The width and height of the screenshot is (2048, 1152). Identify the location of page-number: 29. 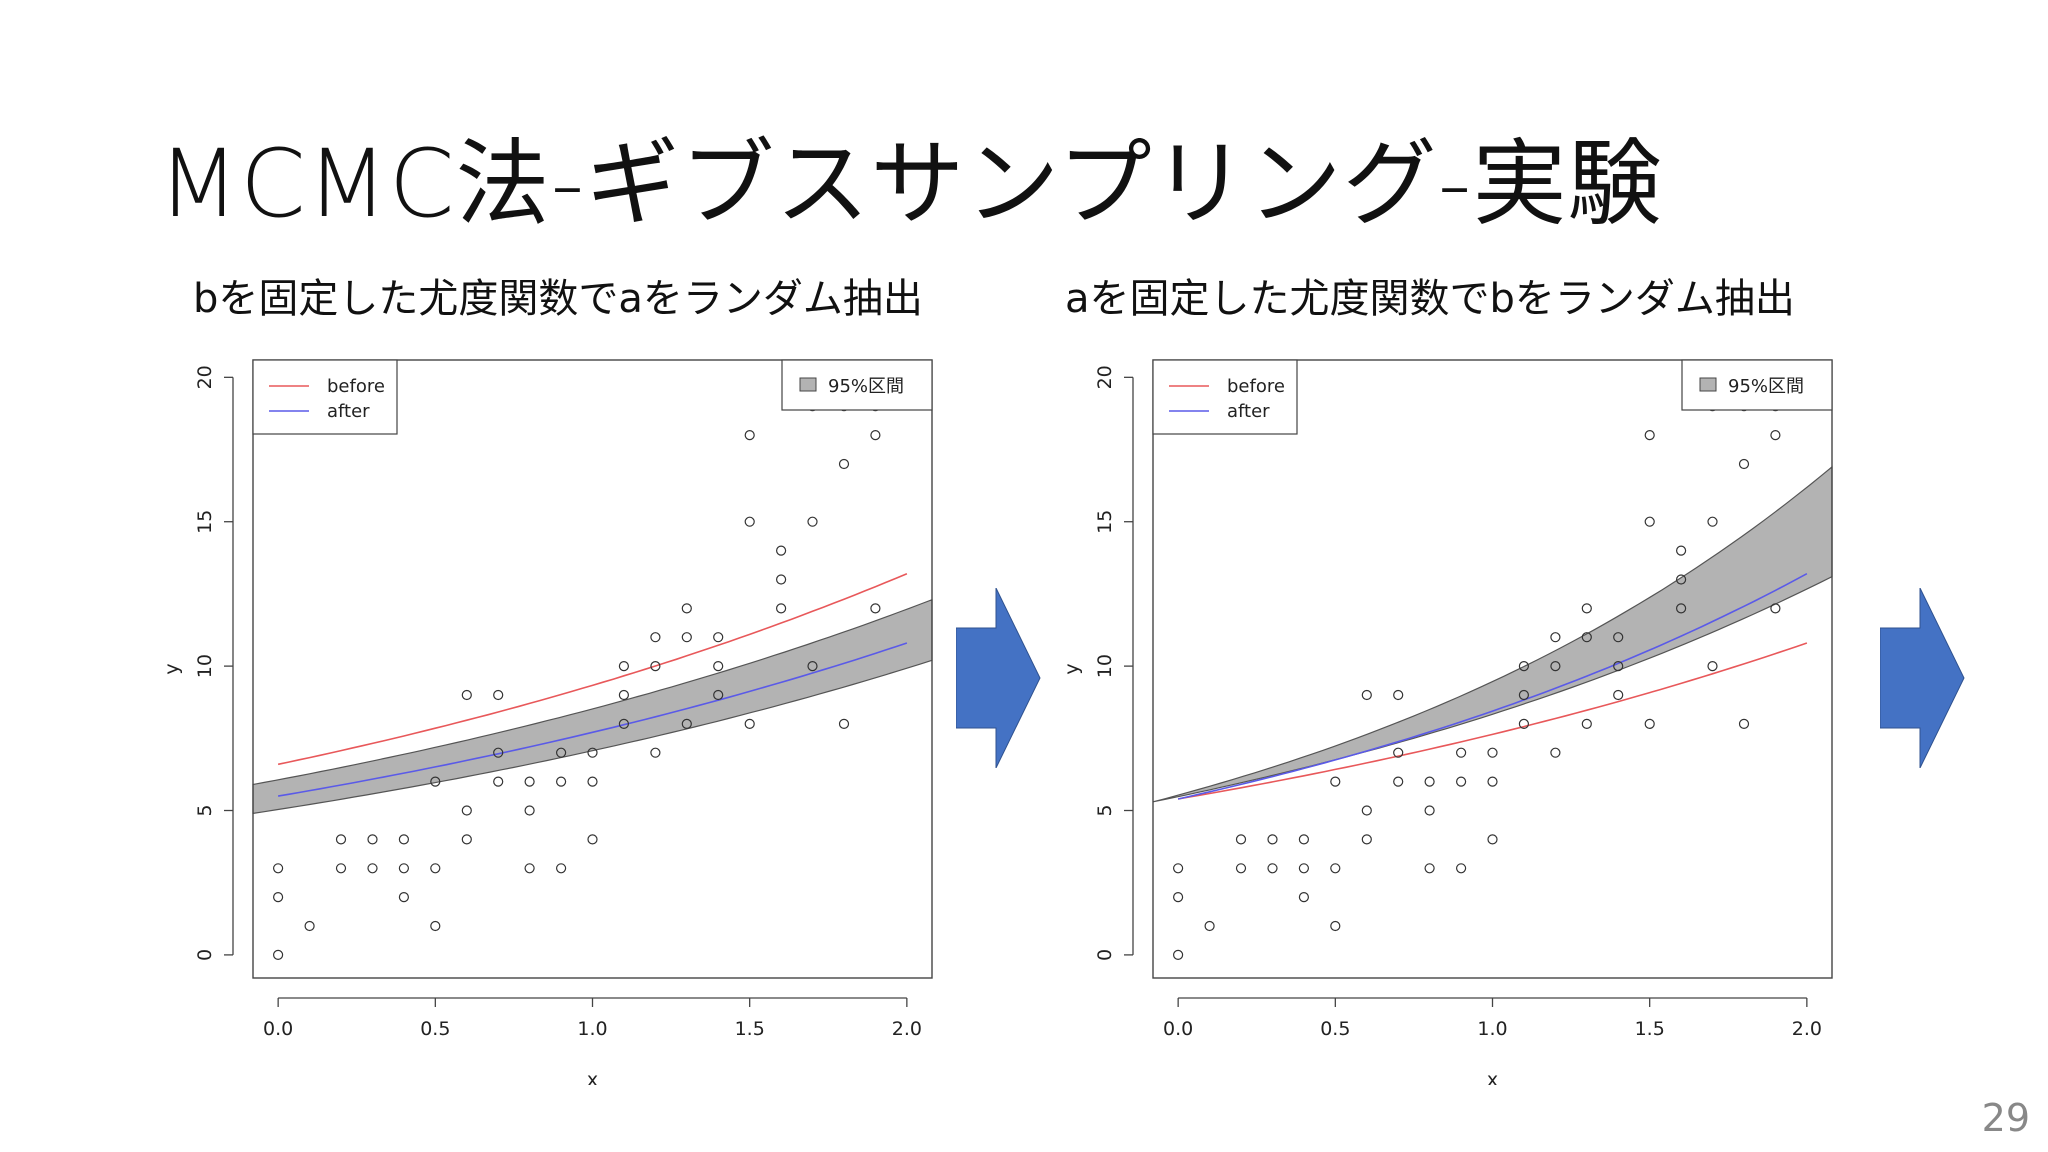
(2005, 1118).